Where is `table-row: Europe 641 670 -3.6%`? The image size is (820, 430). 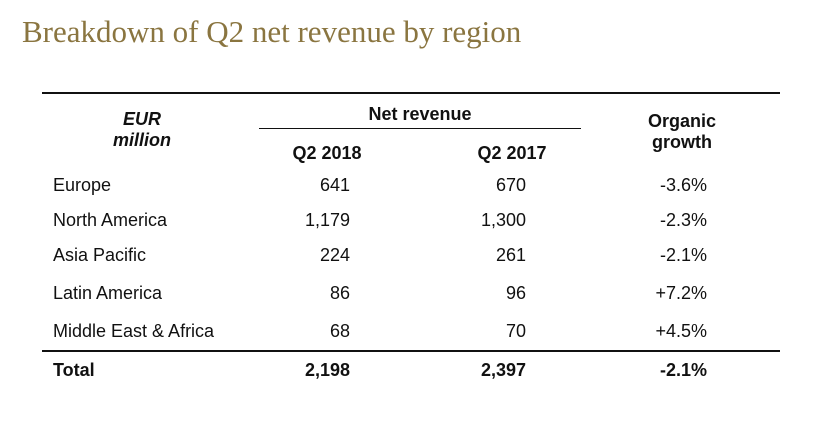 table-row: Europe 641 670 -3.6% is located at coordinates (411, 190).